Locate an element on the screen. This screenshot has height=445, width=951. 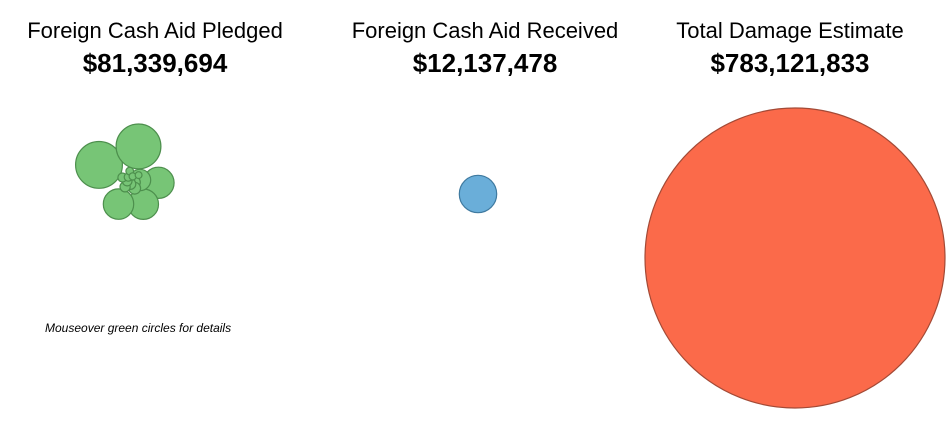
damage-value: $783,121,833 is located at coordinates (790, 63).